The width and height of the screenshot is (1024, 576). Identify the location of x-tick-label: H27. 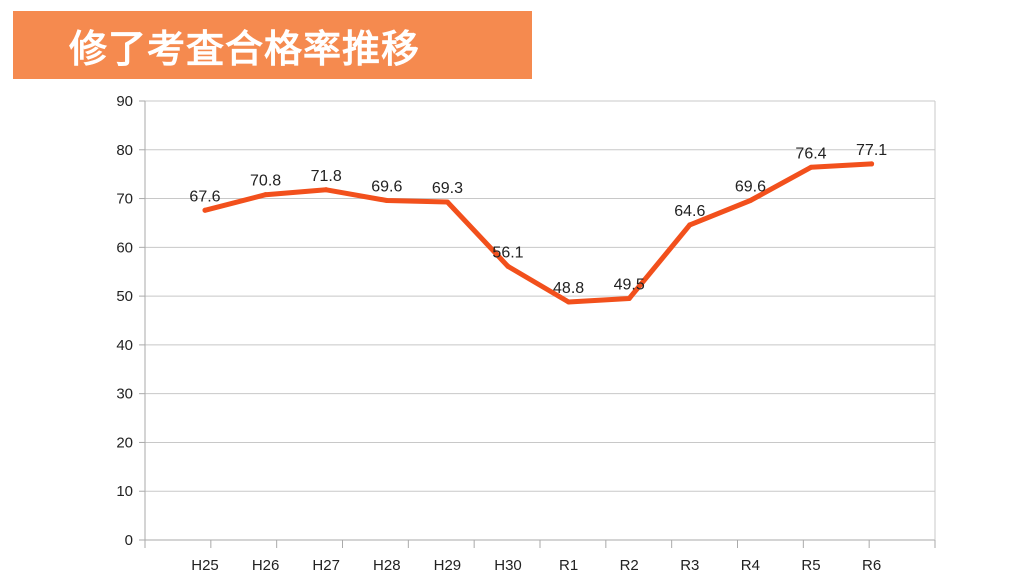
(326, 565).